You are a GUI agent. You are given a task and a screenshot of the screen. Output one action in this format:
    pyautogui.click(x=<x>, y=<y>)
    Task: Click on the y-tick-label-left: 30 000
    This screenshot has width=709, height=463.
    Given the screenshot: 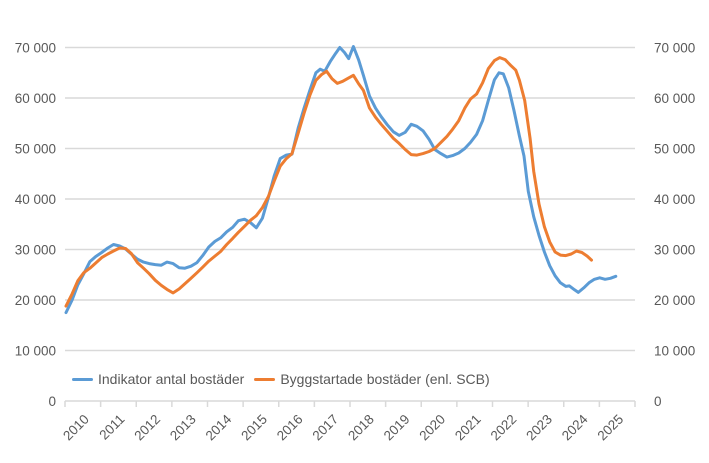 What is the action you would take?
    pyautogui.click(x=35, y=250)
    